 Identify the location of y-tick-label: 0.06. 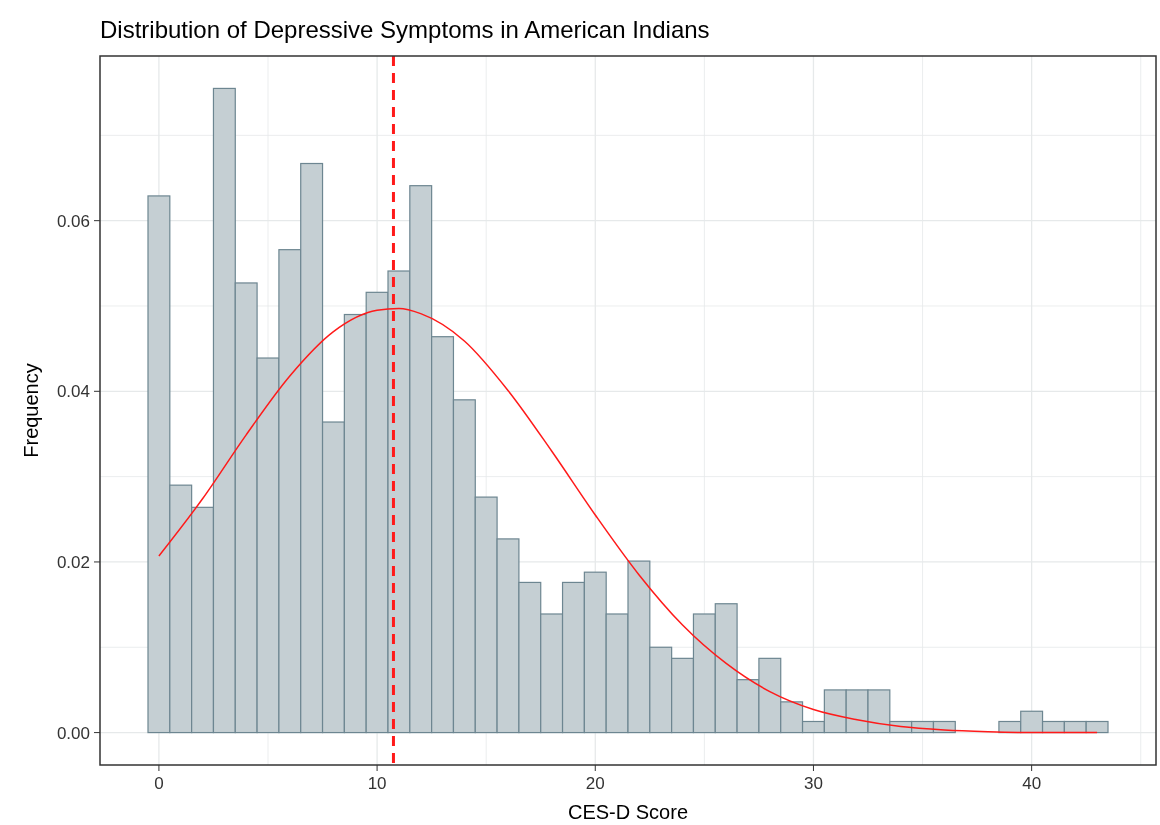
(73, 221).